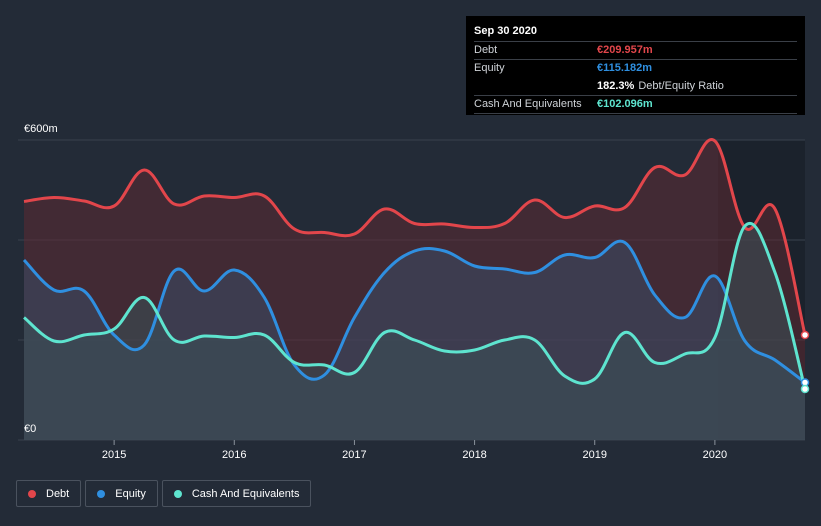 The width and height of the screenshot is (821, 526). I want to click on tooltip-suffix: Debt/Equity Ratio, so click(681, 86).